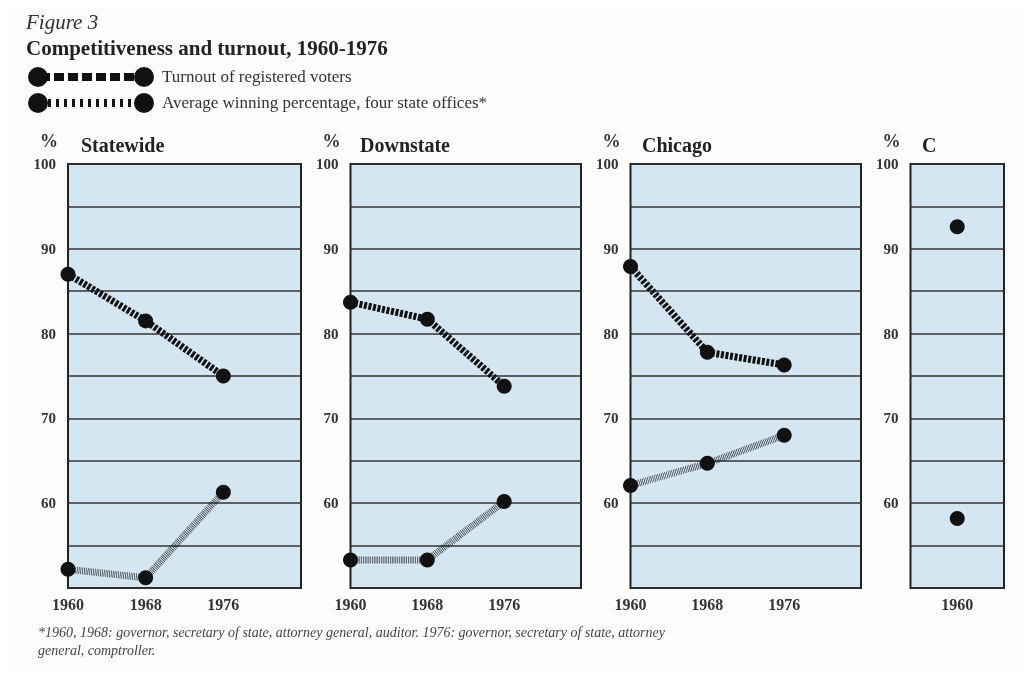 This screenshot has width=1024, height=680. Describe the element at coordinates (677, 145) in the screenshot. I see `chart-title: Chicago` at that location.